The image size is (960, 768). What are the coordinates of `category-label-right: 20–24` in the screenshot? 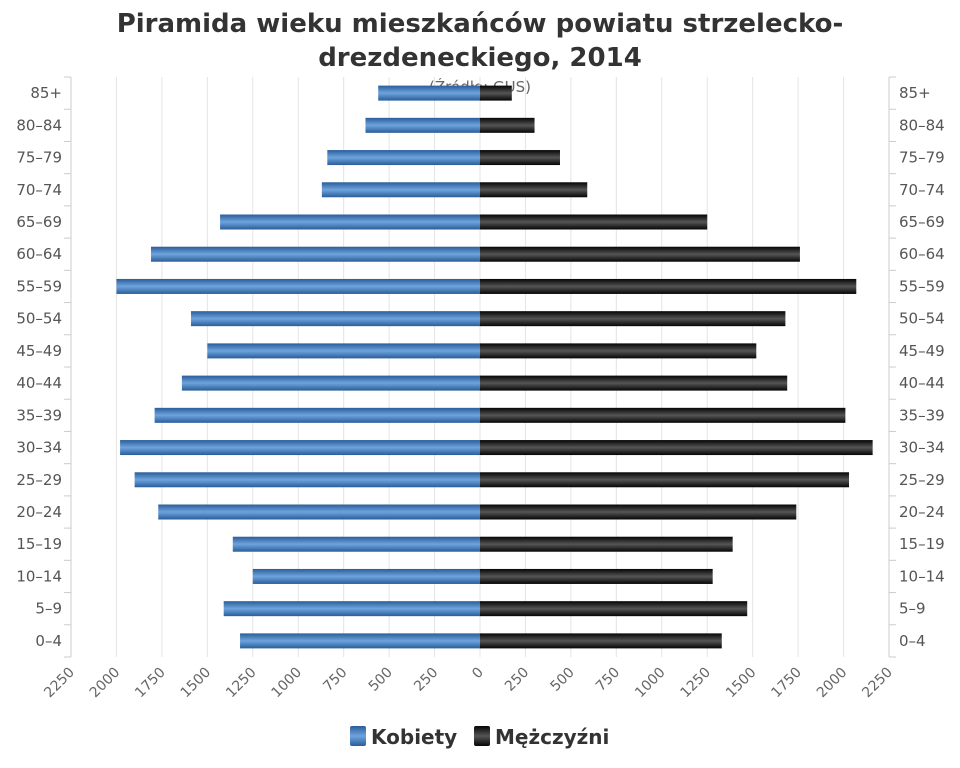 It's located at (922, 512).